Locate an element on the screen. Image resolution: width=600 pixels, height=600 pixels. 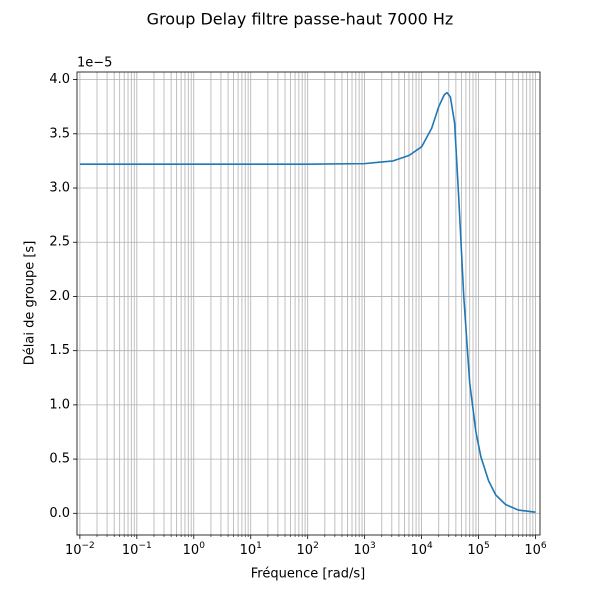
y-axis-label: Délai de groupe [s] is located at coordinates (30, 303).